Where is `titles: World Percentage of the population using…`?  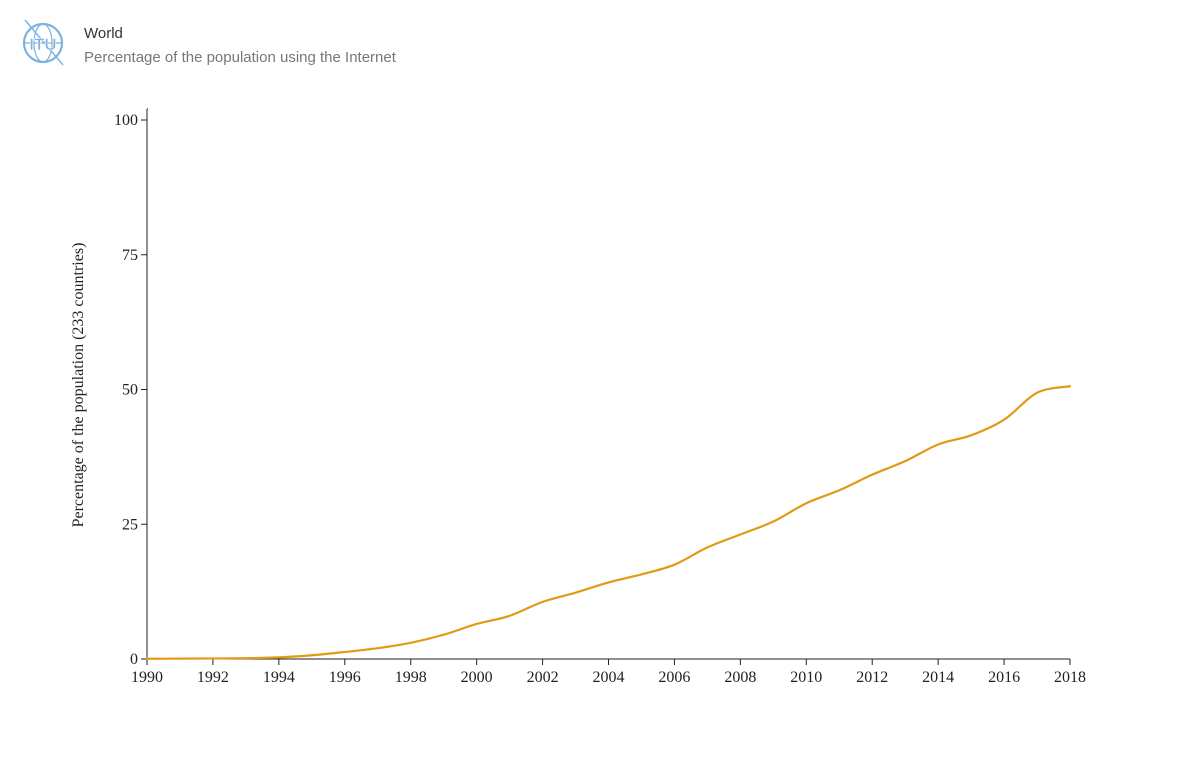
titles: World Percentage of the population using… is located at coordinates (240, 46).